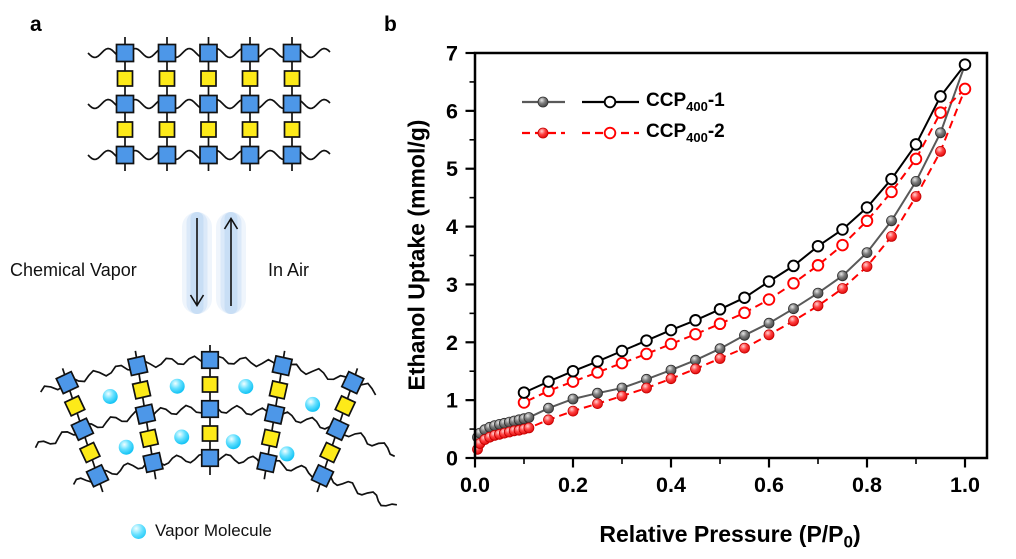  I want to click on in-air-label: In Air, so click(289, 270).